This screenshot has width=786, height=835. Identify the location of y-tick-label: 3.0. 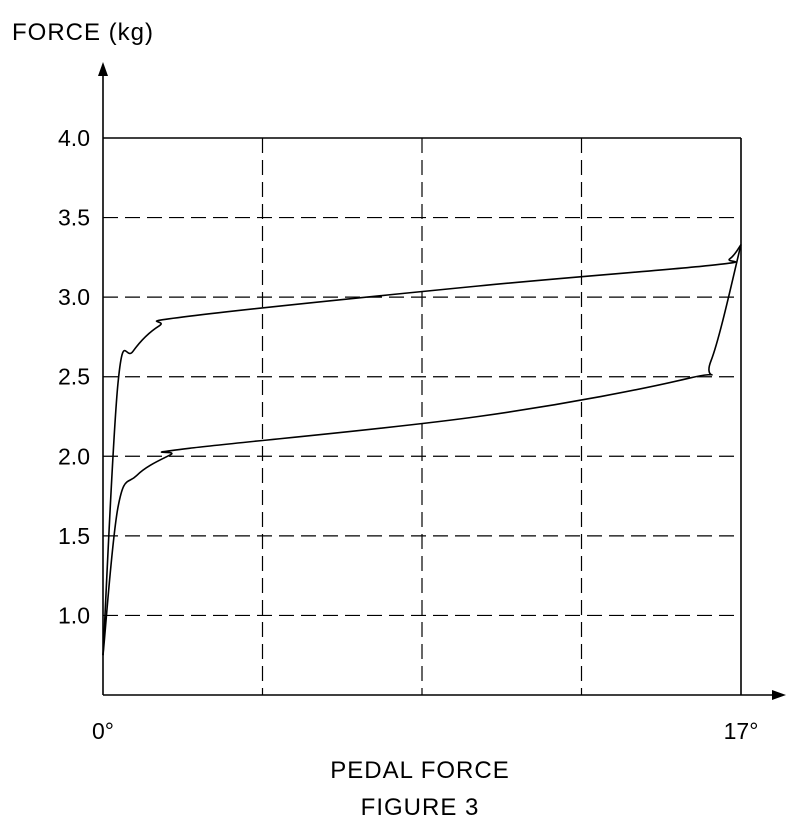
(74, 297).